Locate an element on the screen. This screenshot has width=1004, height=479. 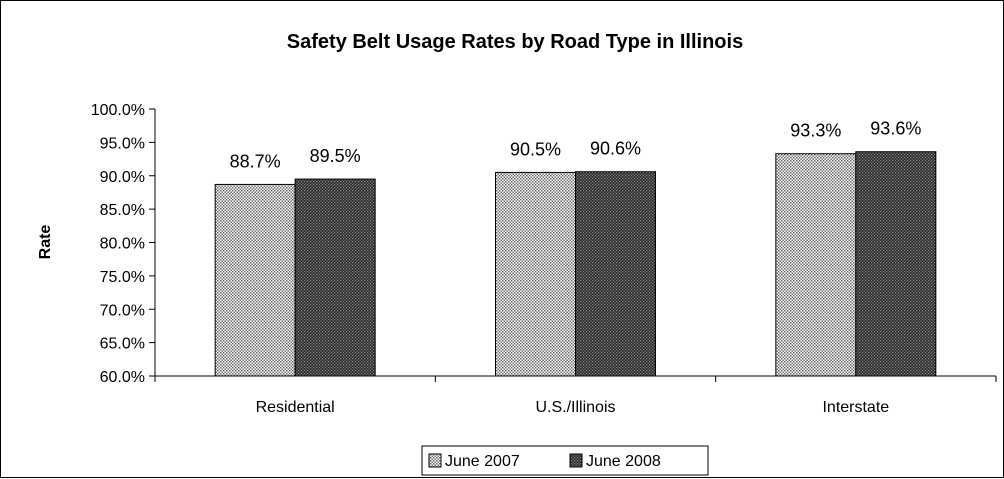
data-label: 93.3% is located at coordinates (815, 131).